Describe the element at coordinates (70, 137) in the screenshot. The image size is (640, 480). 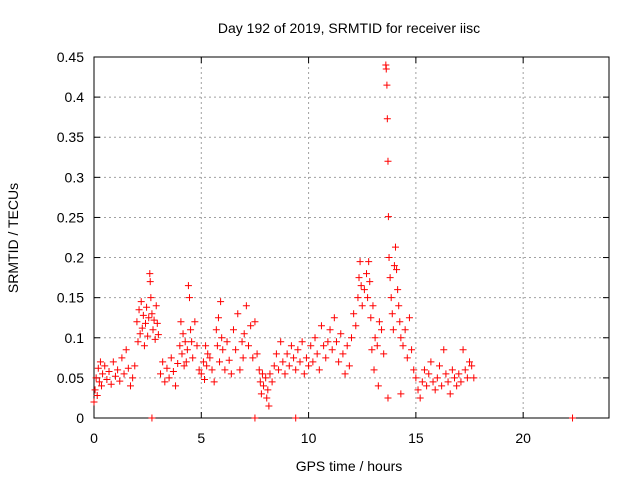
I see `y-tick-label: 0.35` at that location.